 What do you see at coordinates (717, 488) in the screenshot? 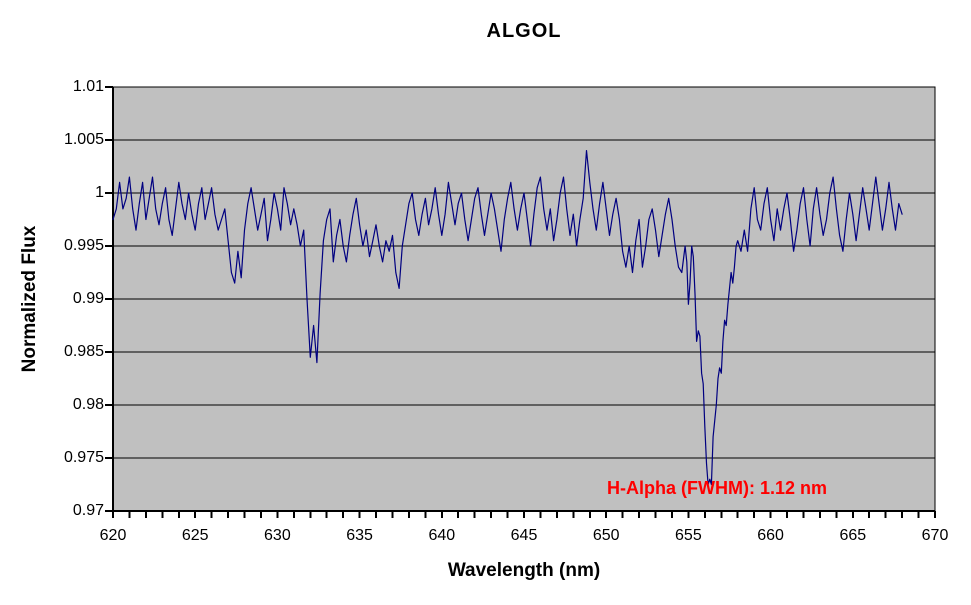
I see `h-alpha-annotation: H-Alpha (FWHM): 1.12 nm` at bounding box center [717, 488].